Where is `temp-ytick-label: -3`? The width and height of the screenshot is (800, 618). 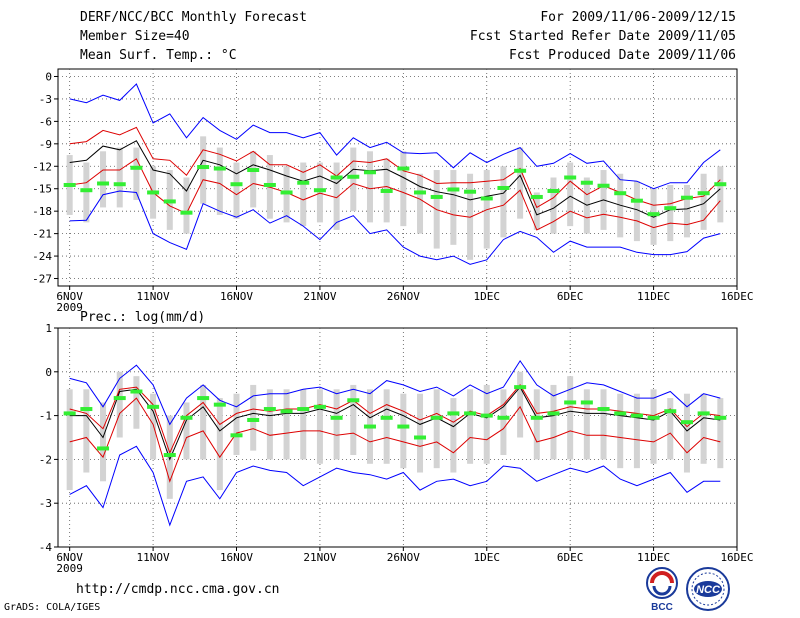 temp-ytick-label: -3 is located at coordinates (45, 99).